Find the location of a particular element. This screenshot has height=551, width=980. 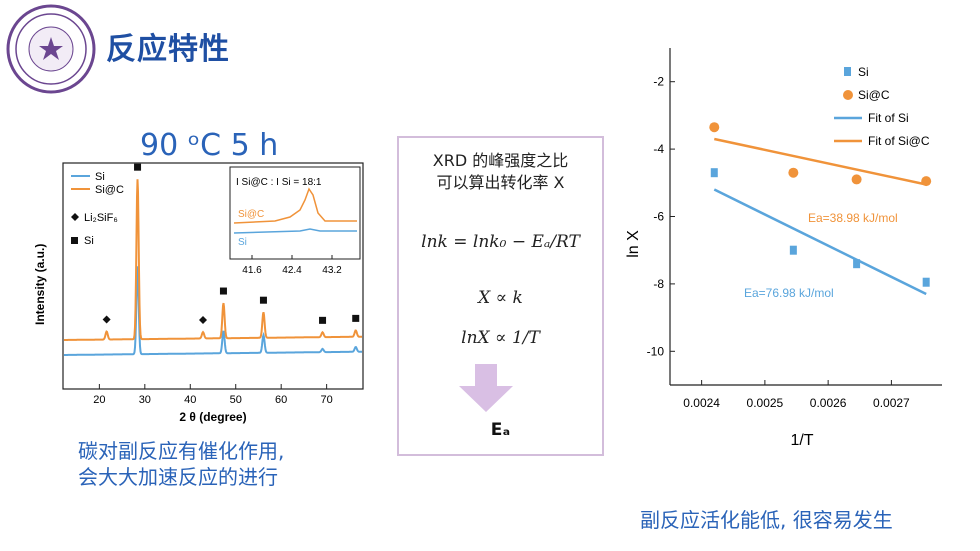

proportionality-equation: X ∝ k is located at coordinates (500, 298).